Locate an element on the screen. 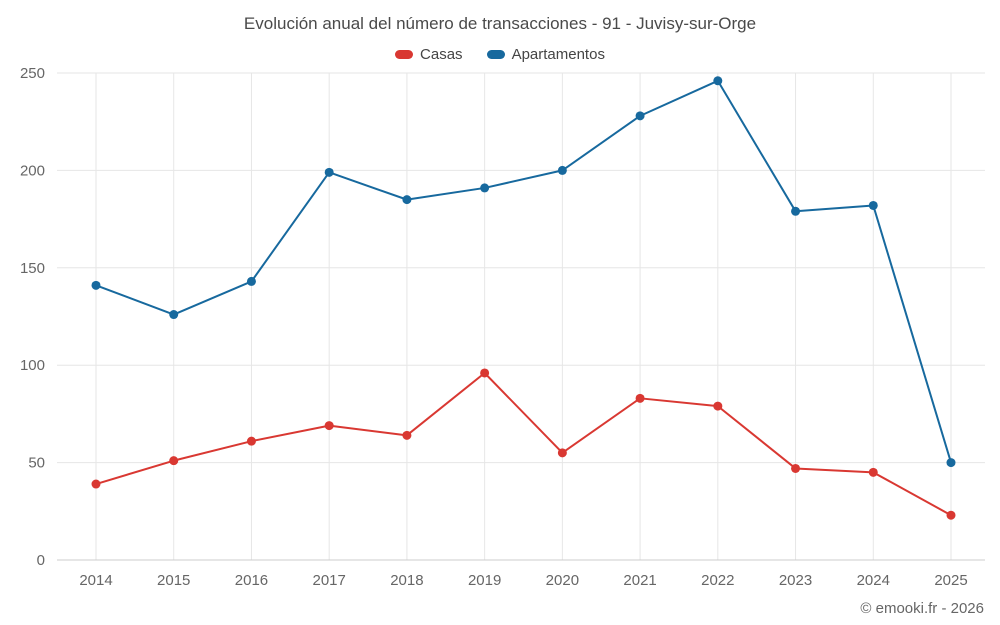 The height and width of the screenshot is (625, 1000). data-point-apartamentos-2021 is located at coordinates (640, 116).